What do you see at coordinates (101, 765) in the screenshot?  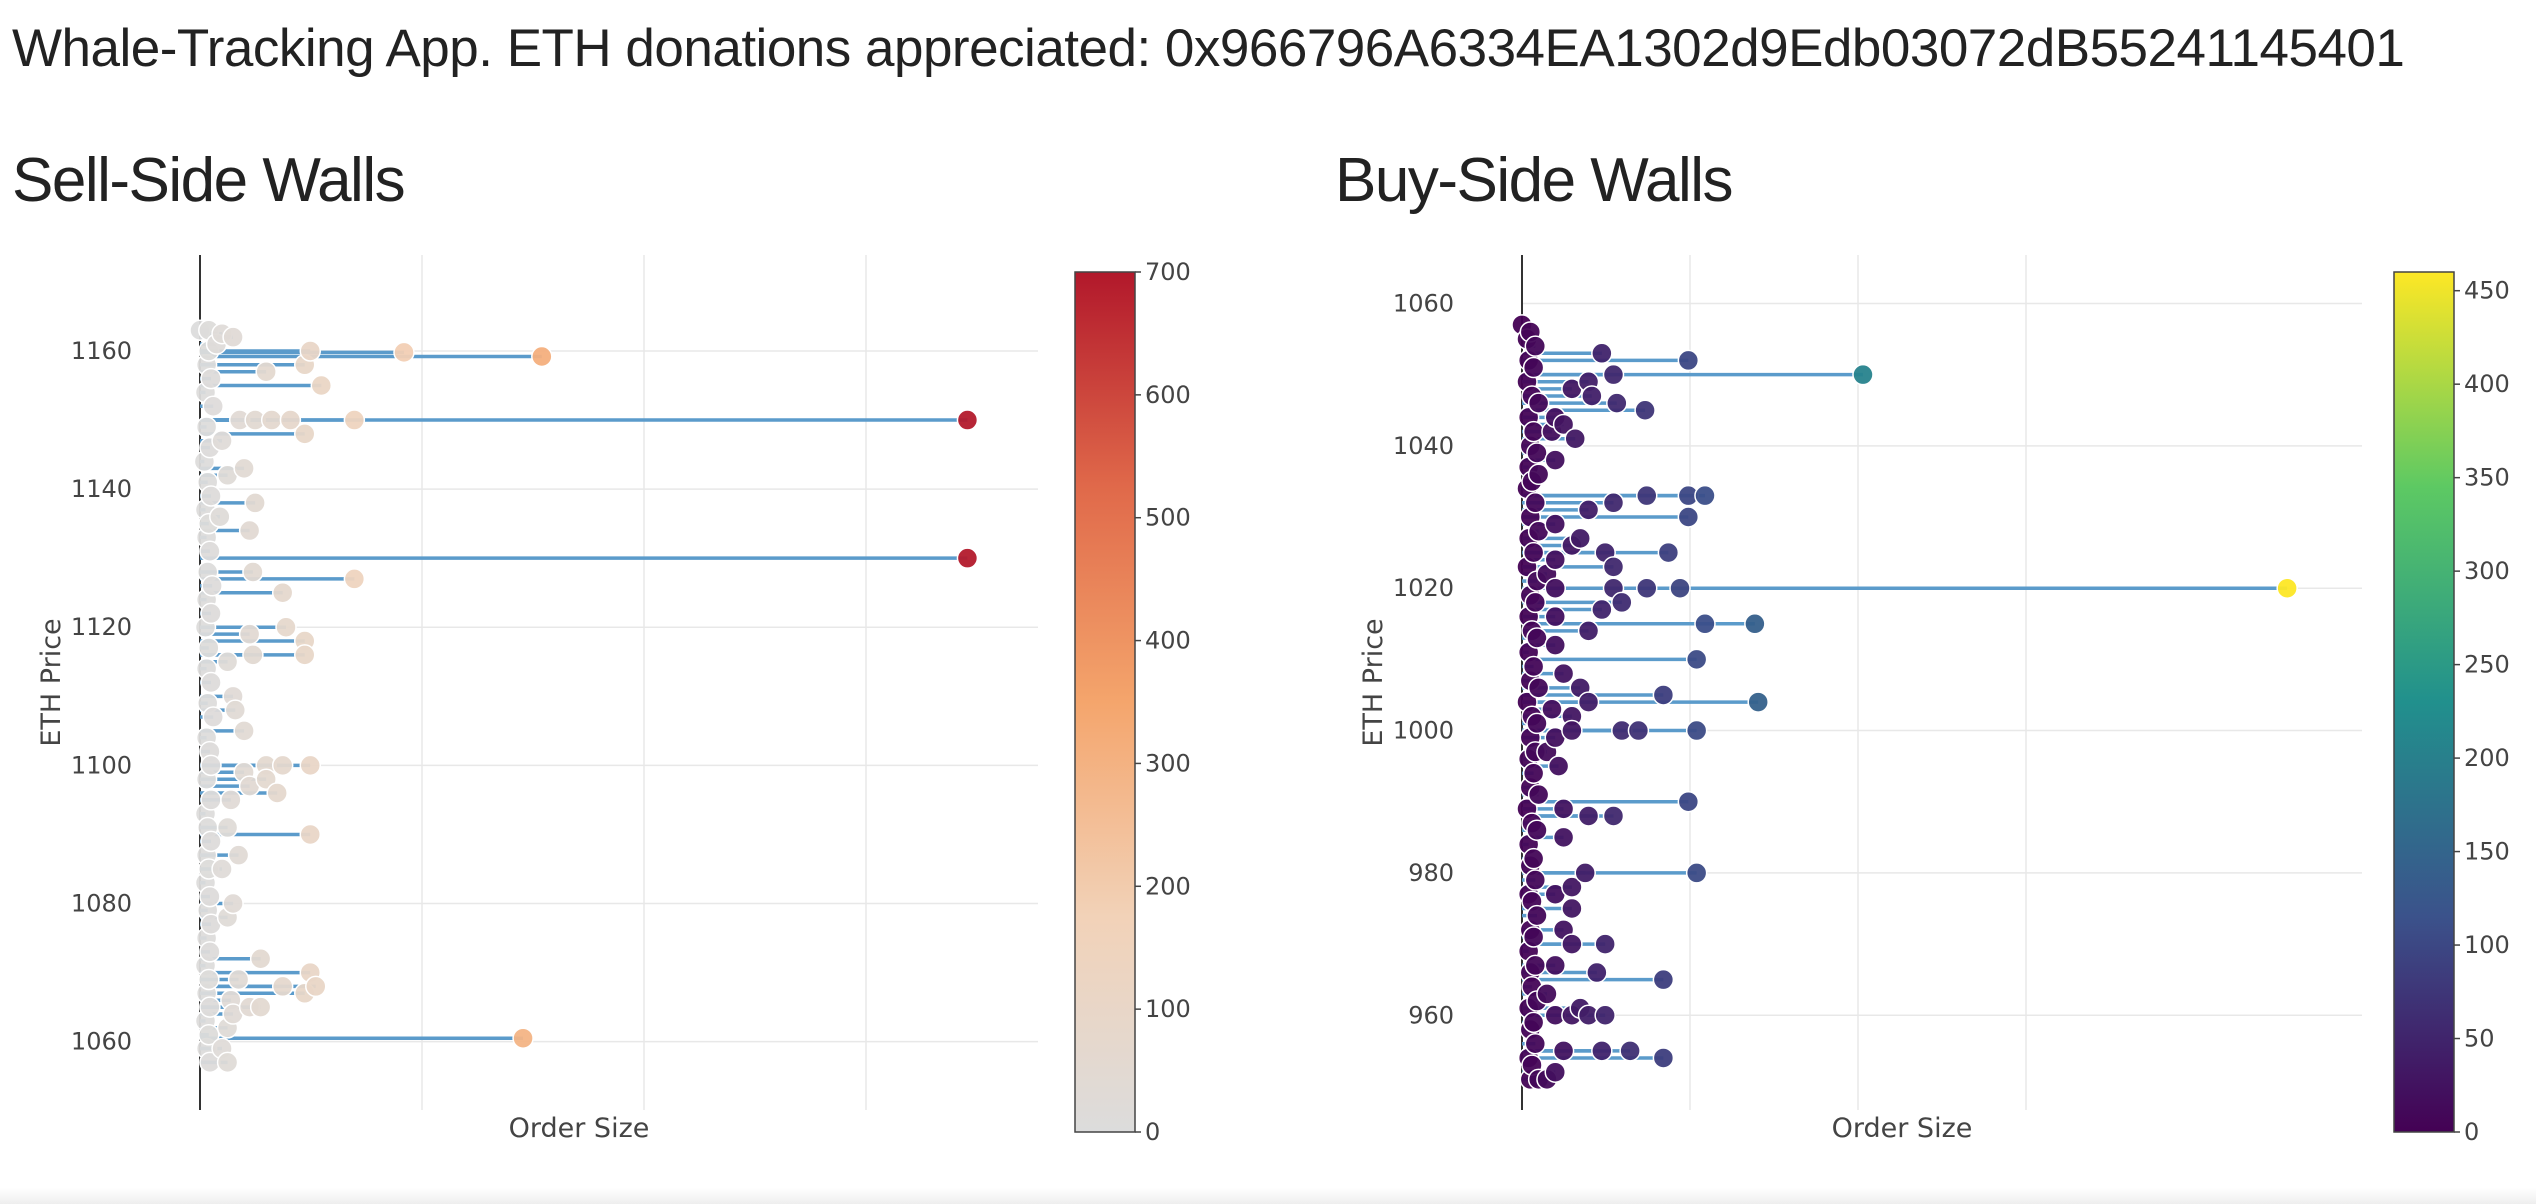 I see `sell-ytick-label: 1100` at bounding box center [101, 765].